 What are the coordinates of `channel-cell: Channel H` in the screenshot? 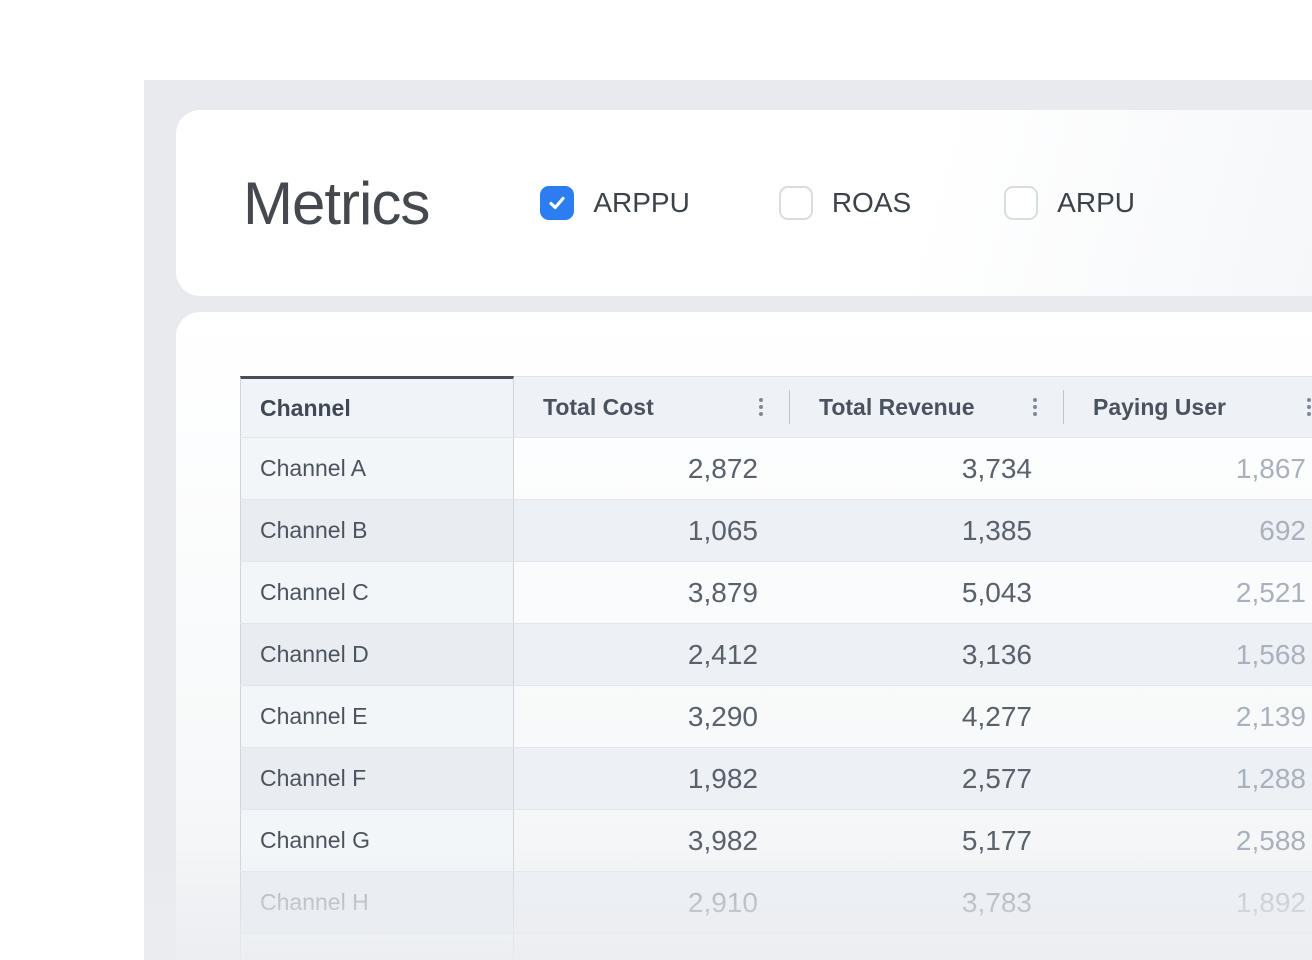 It's located at (377, 902).